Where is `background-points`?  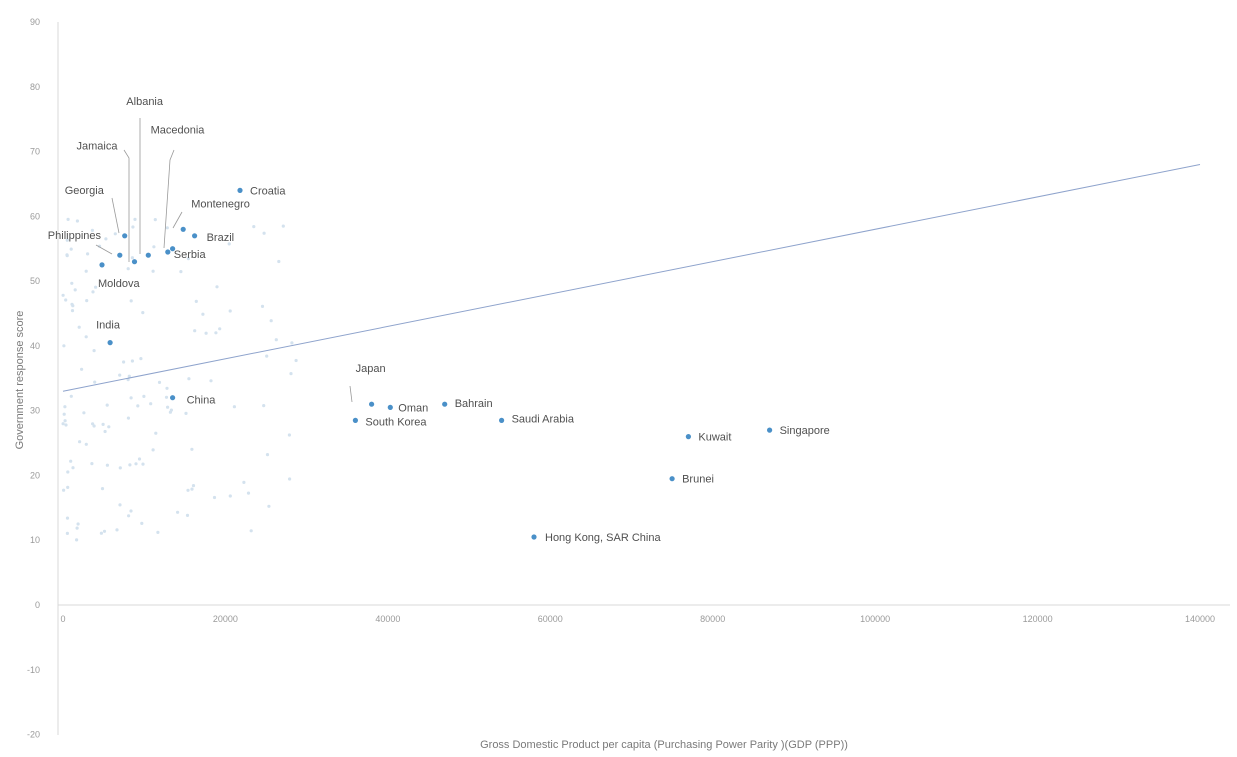 background-points is located at coordinates (179, 379).